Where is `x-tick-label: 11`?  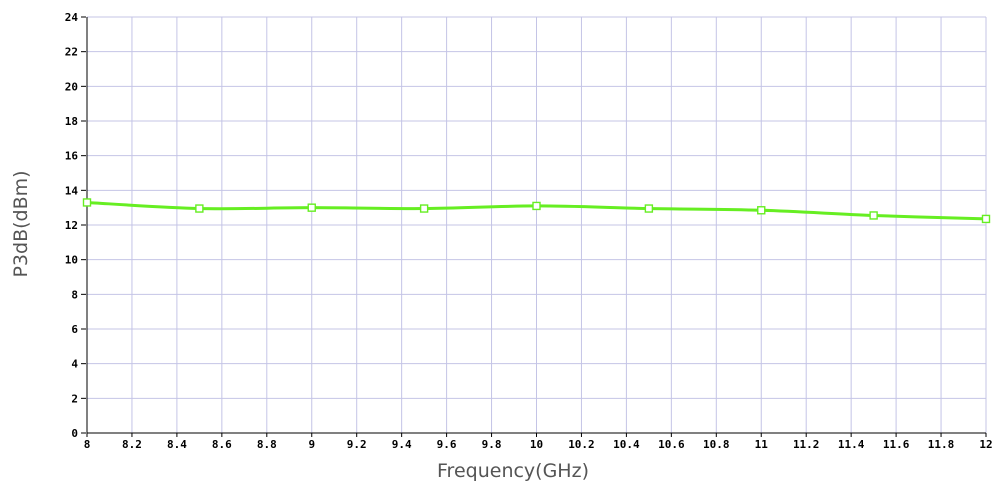 x-tick-label: 11 is located at coordinates (762, 444).